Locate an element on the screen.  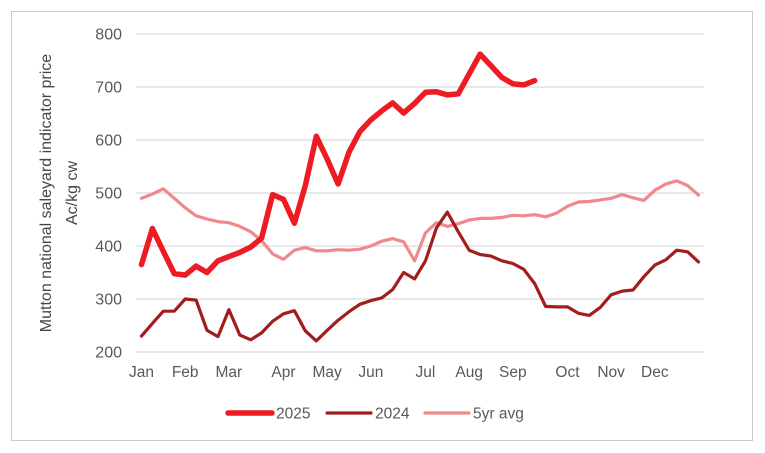
y-tick-label-400: 400 is located at coordinates (108, 247).